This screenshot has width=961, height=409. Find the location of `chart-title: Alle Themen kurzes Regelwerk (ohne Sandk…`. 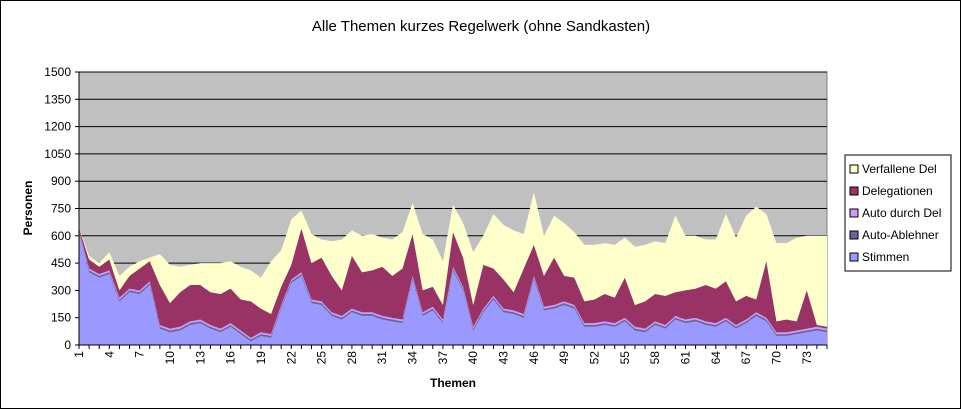

chart-title: Alle Themen kurzes Regelwerk (ohne Sandk… is located at coordinates (481, 26).